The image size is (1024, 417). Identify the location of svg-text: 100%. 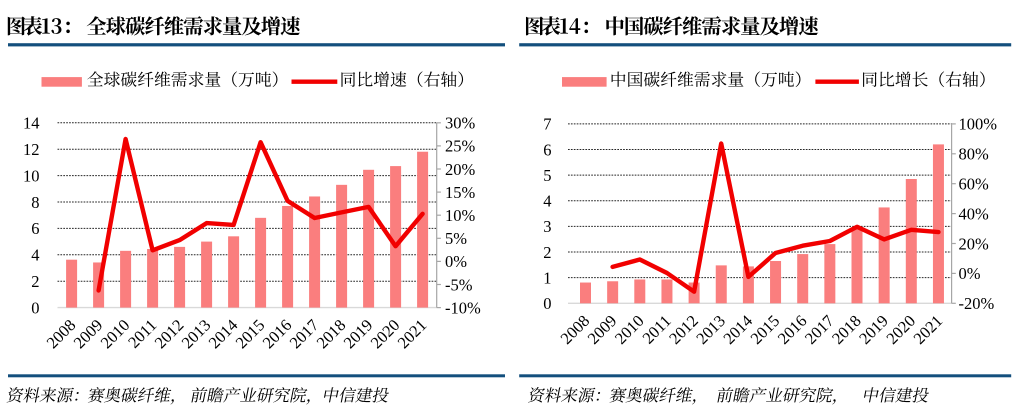
(978, 124).